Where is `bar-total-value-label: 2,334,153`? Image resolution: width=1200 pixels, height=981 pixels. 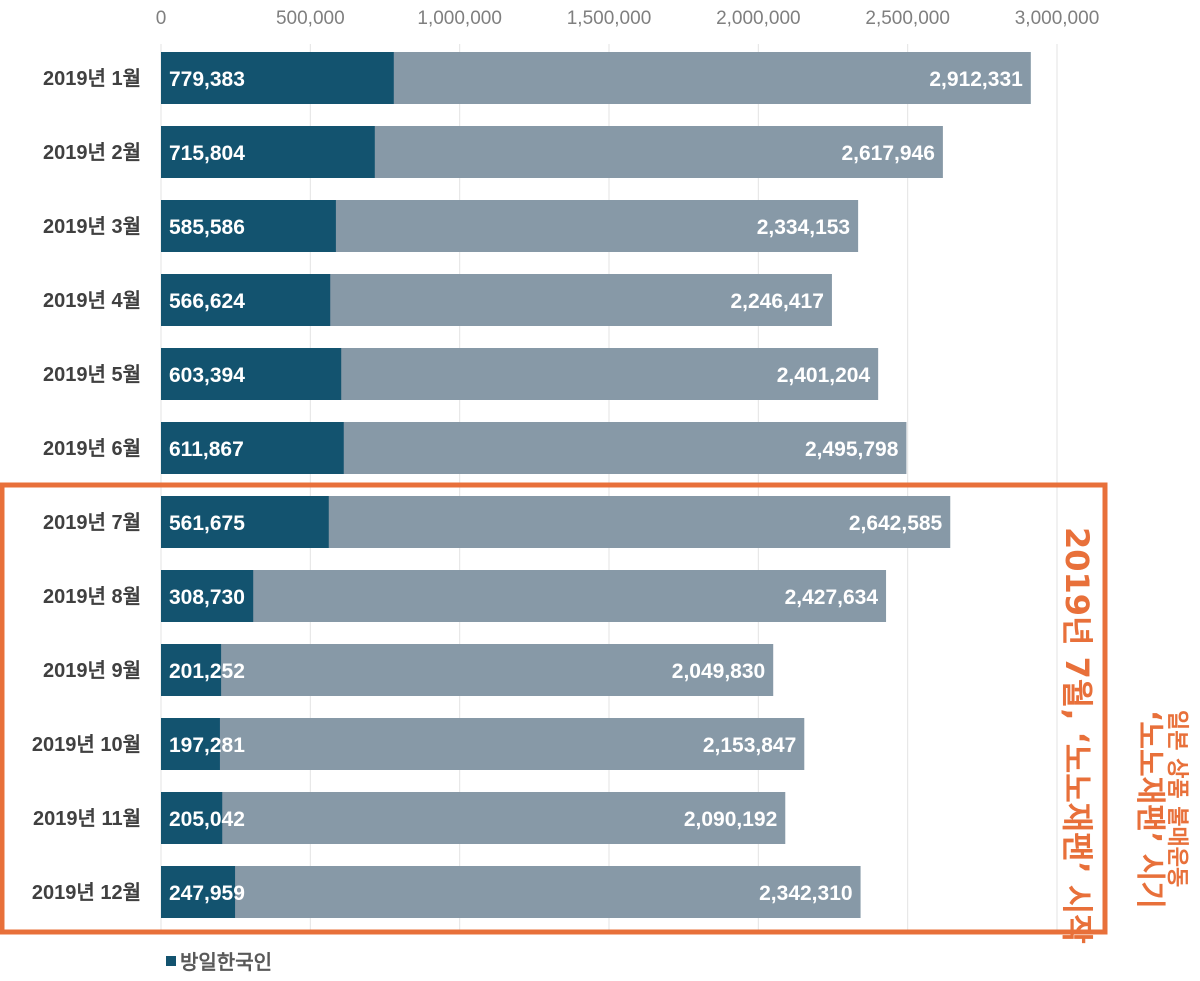
bar-total-value-label: 2,334,153 is located at coordinates (803, 227).